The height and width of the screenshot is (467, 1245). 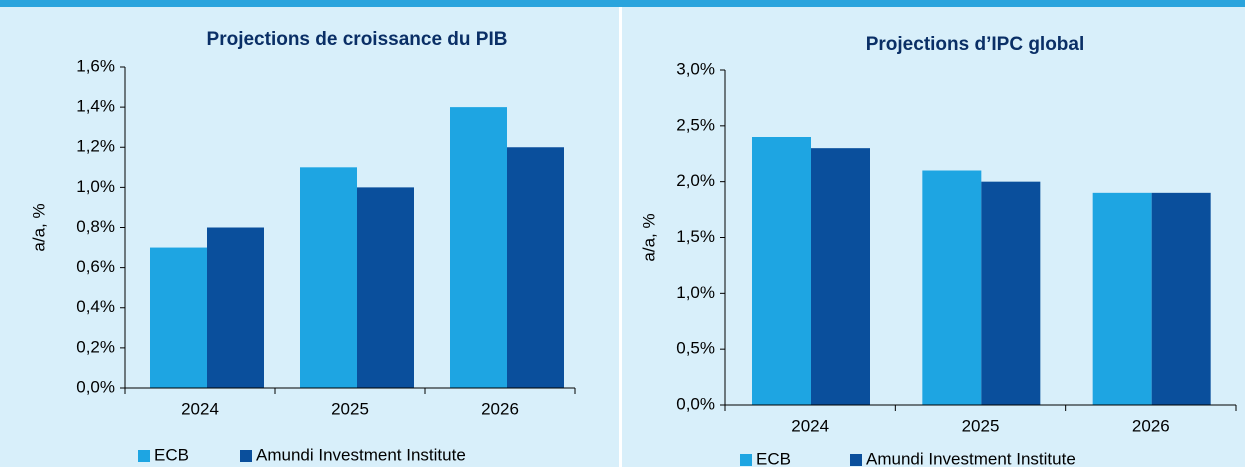 I want to click on divider, so click(x=620, y=237).